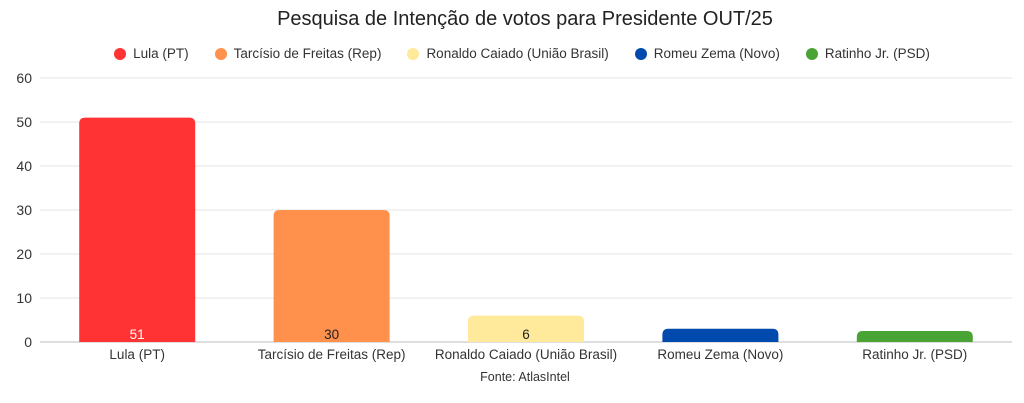 This screenshot has width=1024, height=403. Describe the element at coordinates (24, 298) in the screenshot. I see `y-tick-label: 10` at that location.